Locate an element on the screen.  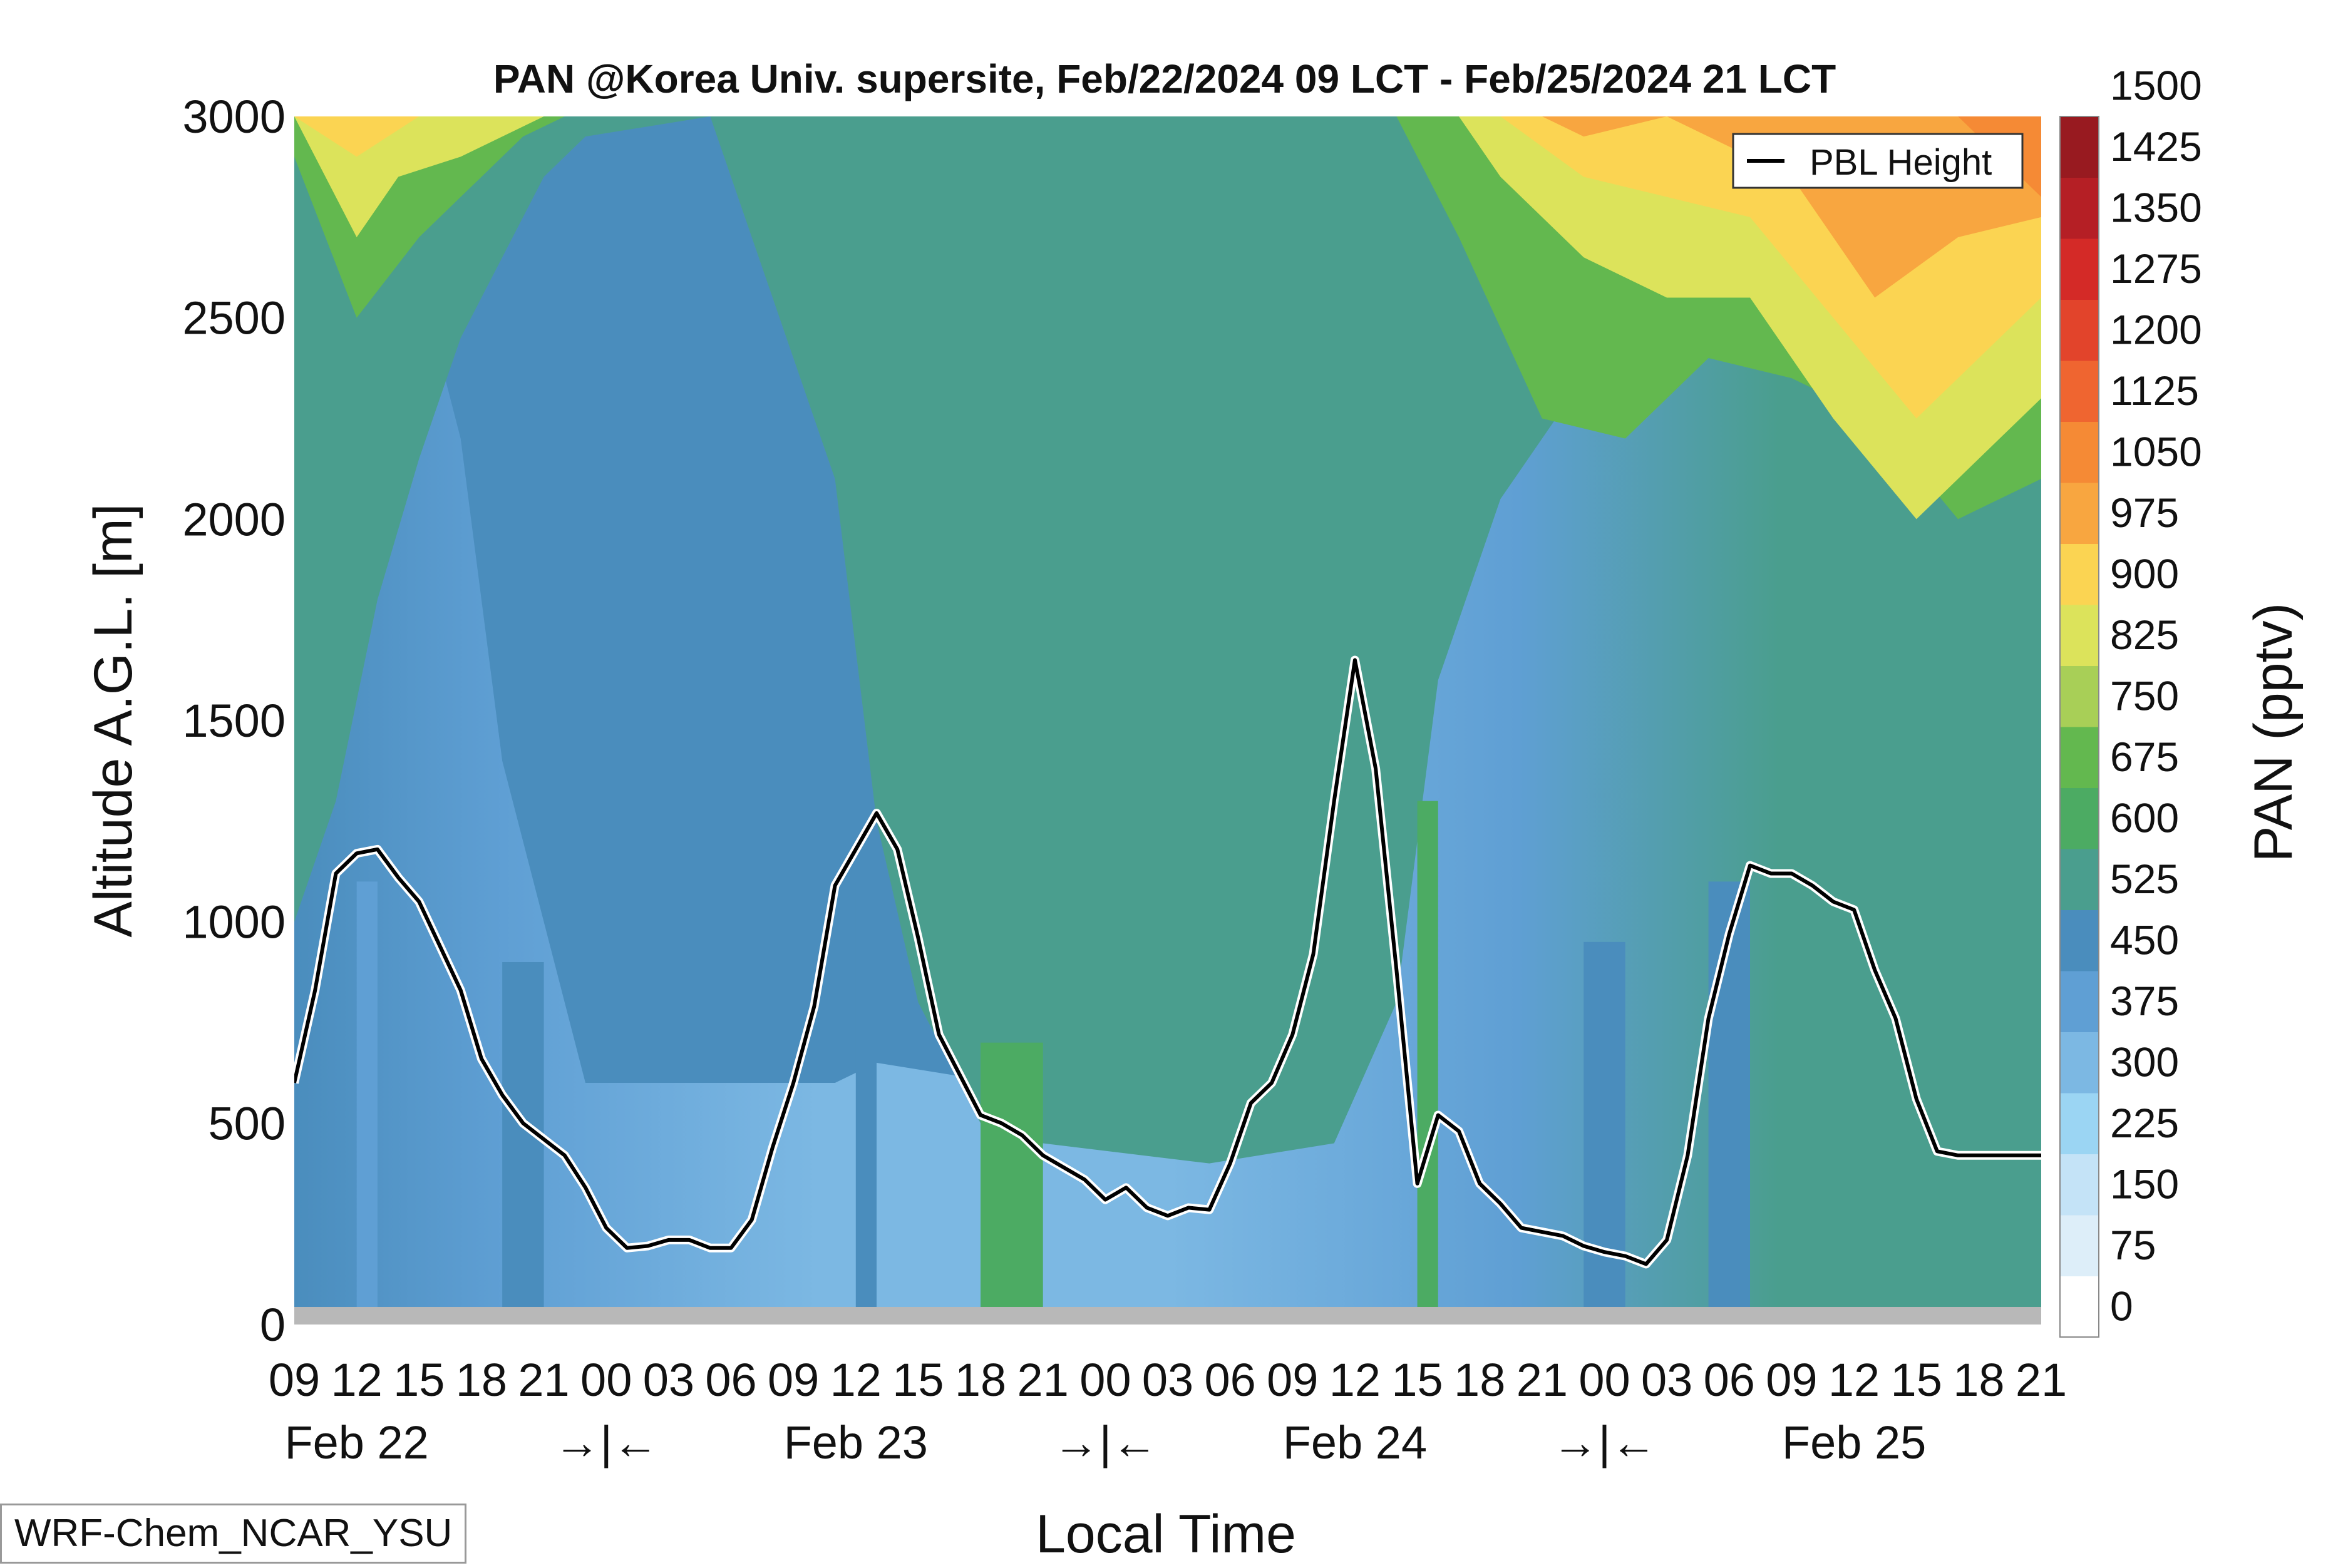
colorbar-tick-17: 1275 is located at coordinates (2156, 268).